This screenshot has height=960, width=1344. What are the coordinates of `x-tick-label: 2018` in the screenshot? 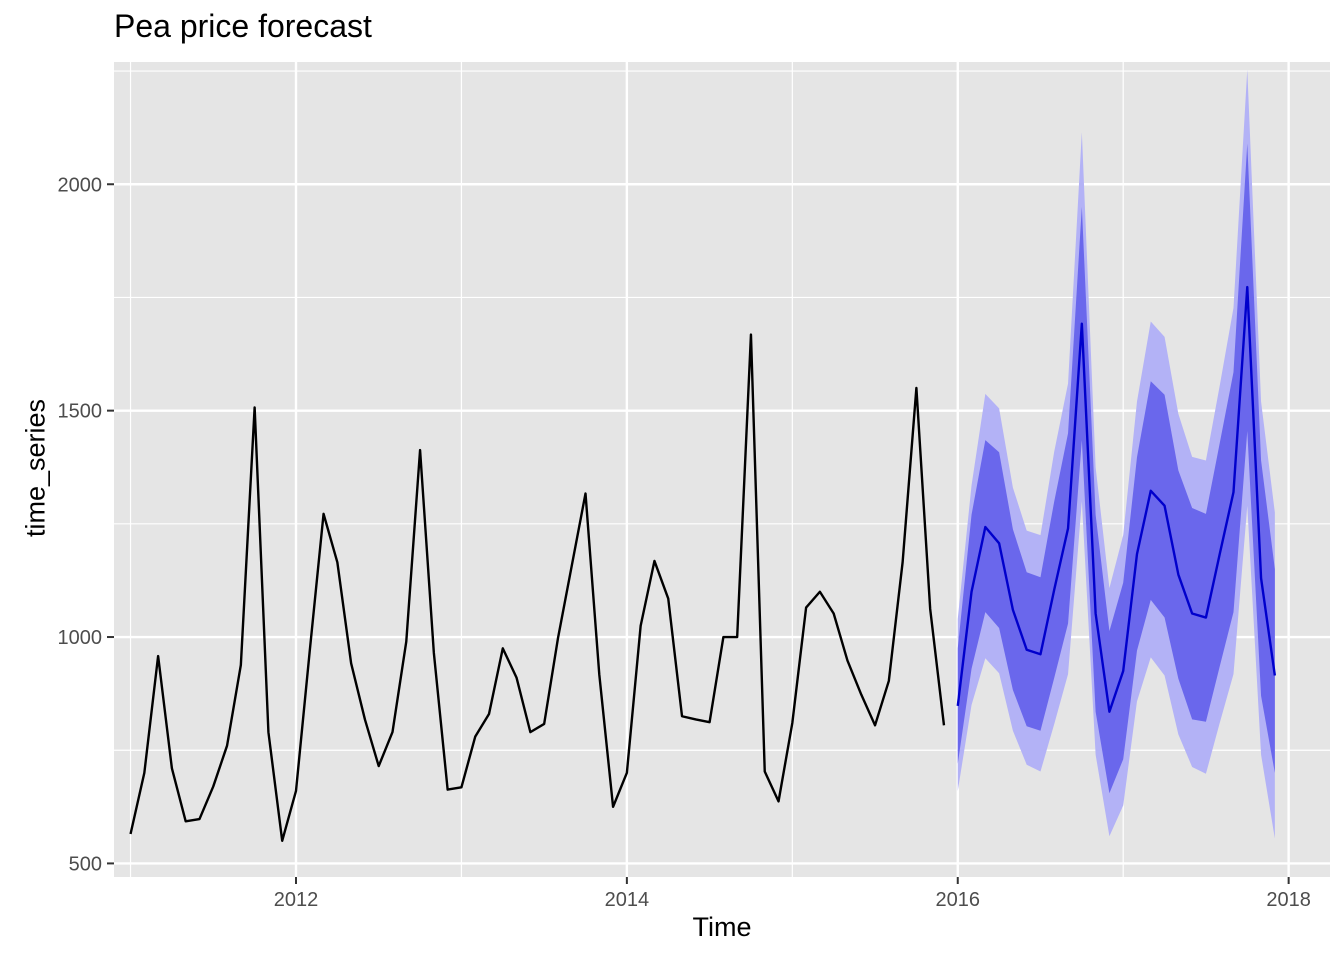 It's located at (1288, 900).